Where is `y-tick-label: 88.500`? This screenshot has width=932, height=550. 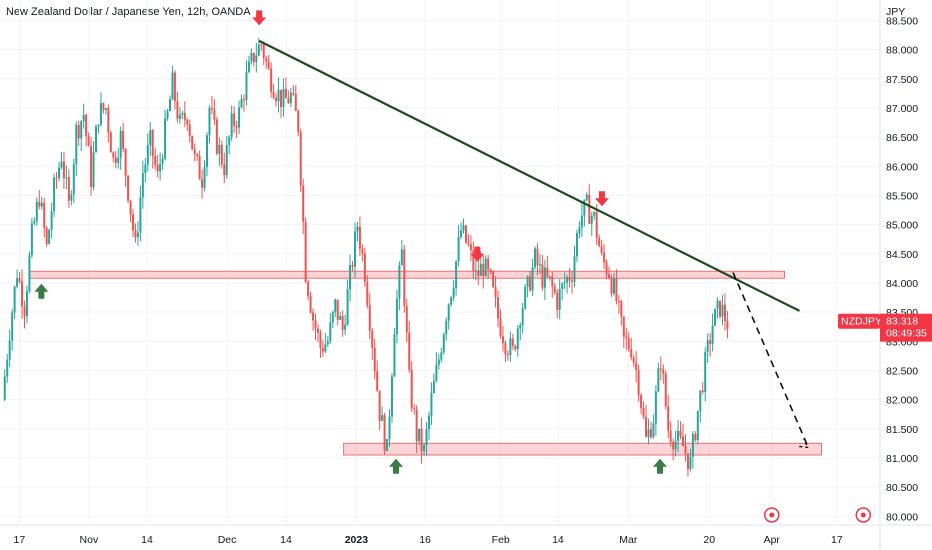
y-tick-label: 88.500 is located at coordinates (902, 21).